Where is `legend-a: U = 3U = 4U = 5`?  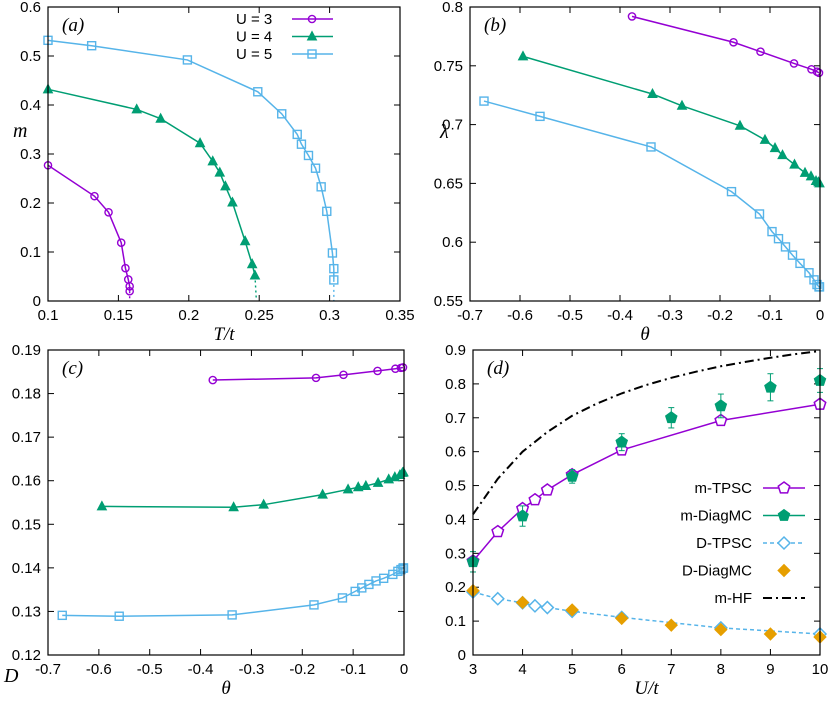
legend-a: U = 3U = 4U = 5 is located at coordinates (284, 37).